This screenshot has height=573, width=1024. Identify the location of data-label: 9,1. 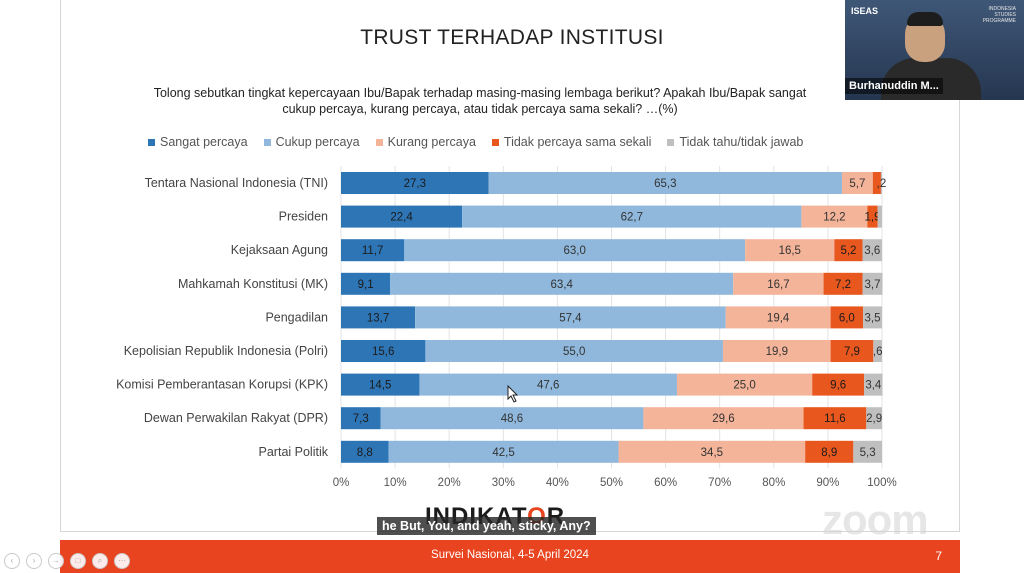
(366, 285).